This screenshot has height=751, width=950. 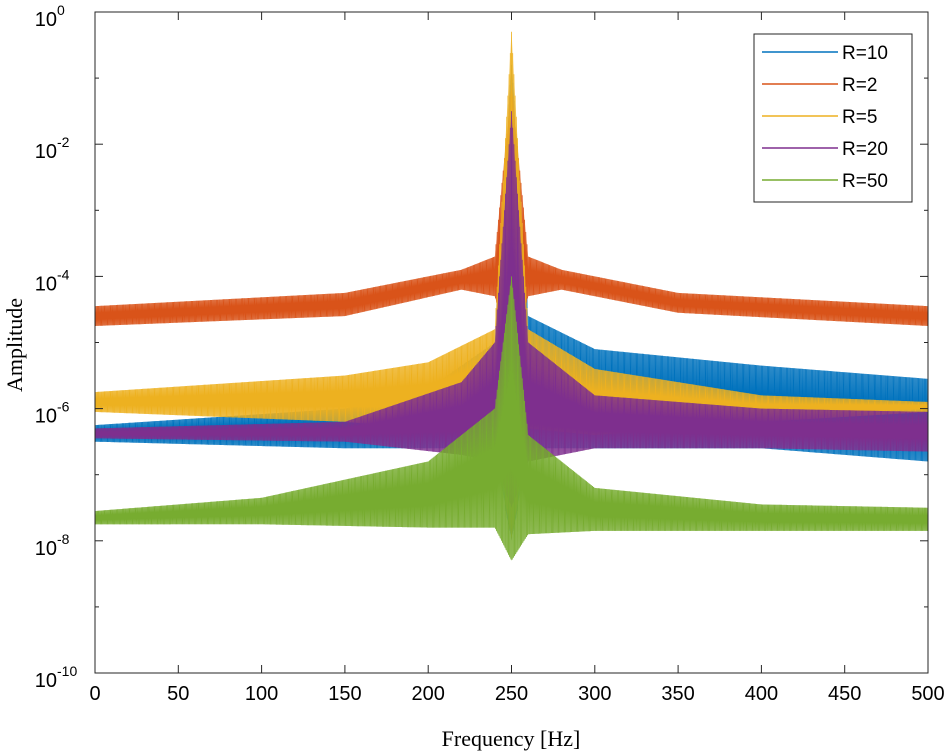 I want to click on legend-item: R=20, so click(x=825, y=149).